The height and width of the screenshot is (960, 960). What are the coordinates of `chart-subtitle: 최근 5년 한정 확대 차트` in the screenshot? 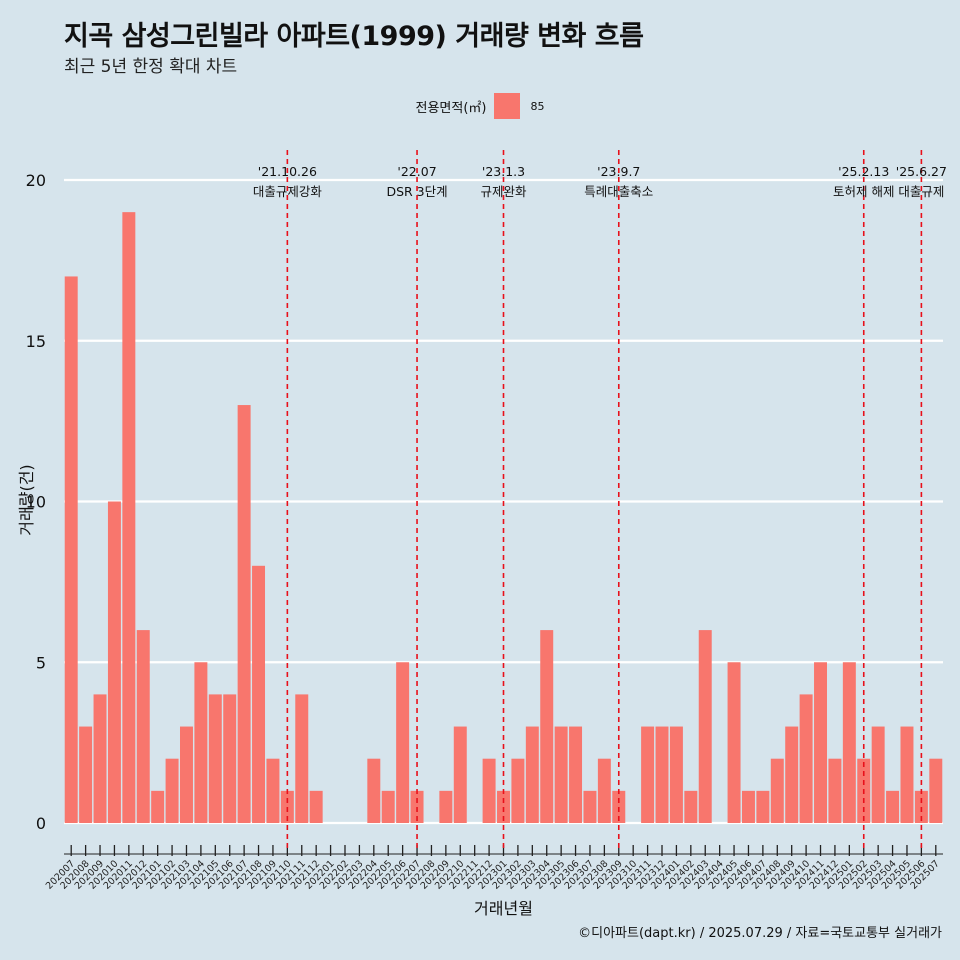 It's located at (151, 67).